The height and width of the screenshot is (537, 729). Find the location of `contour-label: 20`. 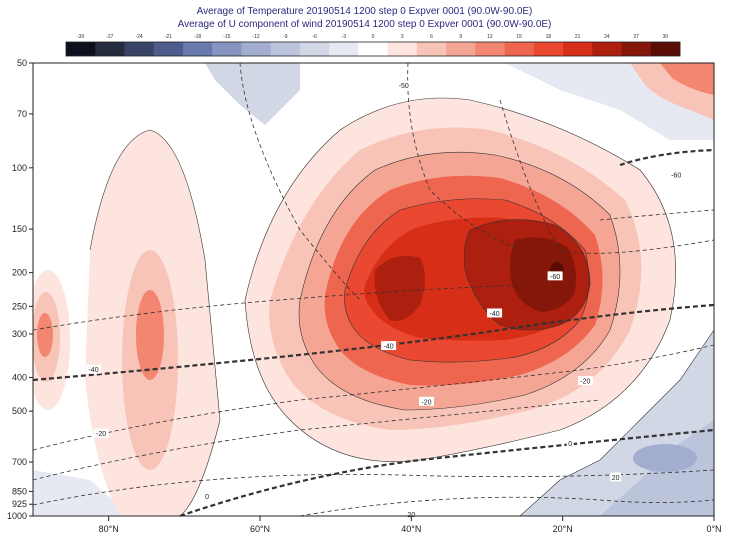

contour-label: 20 is located at coordinates (411, 515).